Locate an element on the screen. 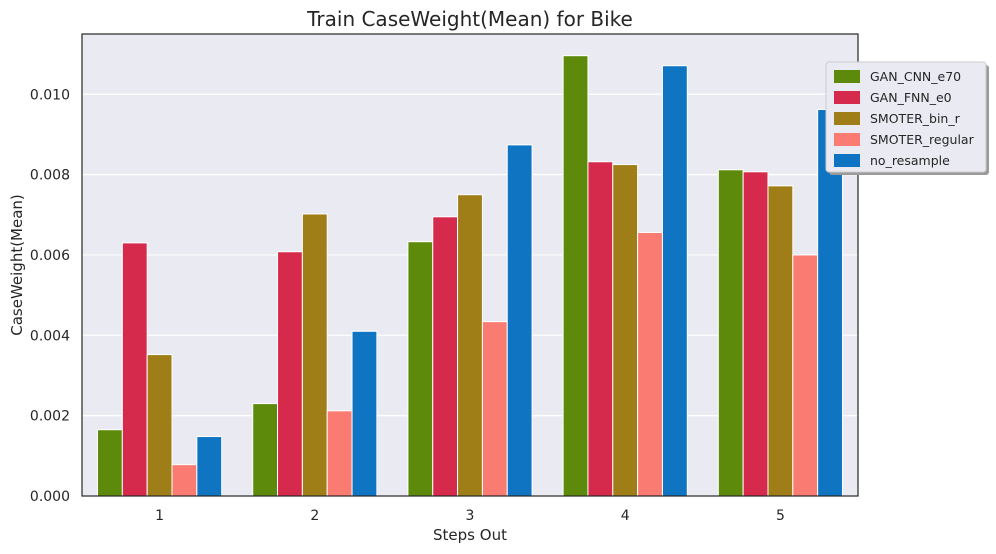 The image size is (996, 554). x-tick-label: 4 is located at coordinates (625, 516).